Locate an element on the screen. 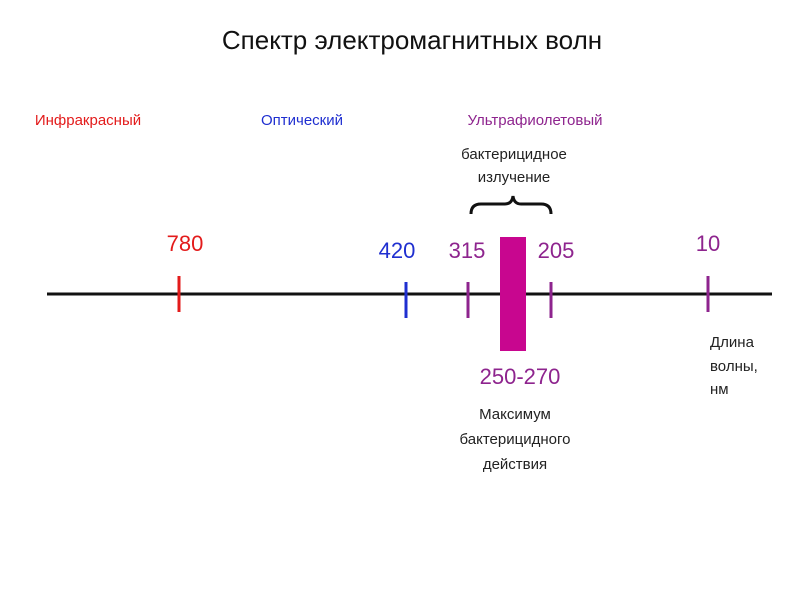  band-label: 250-270 is located at coordinates (520, 376).